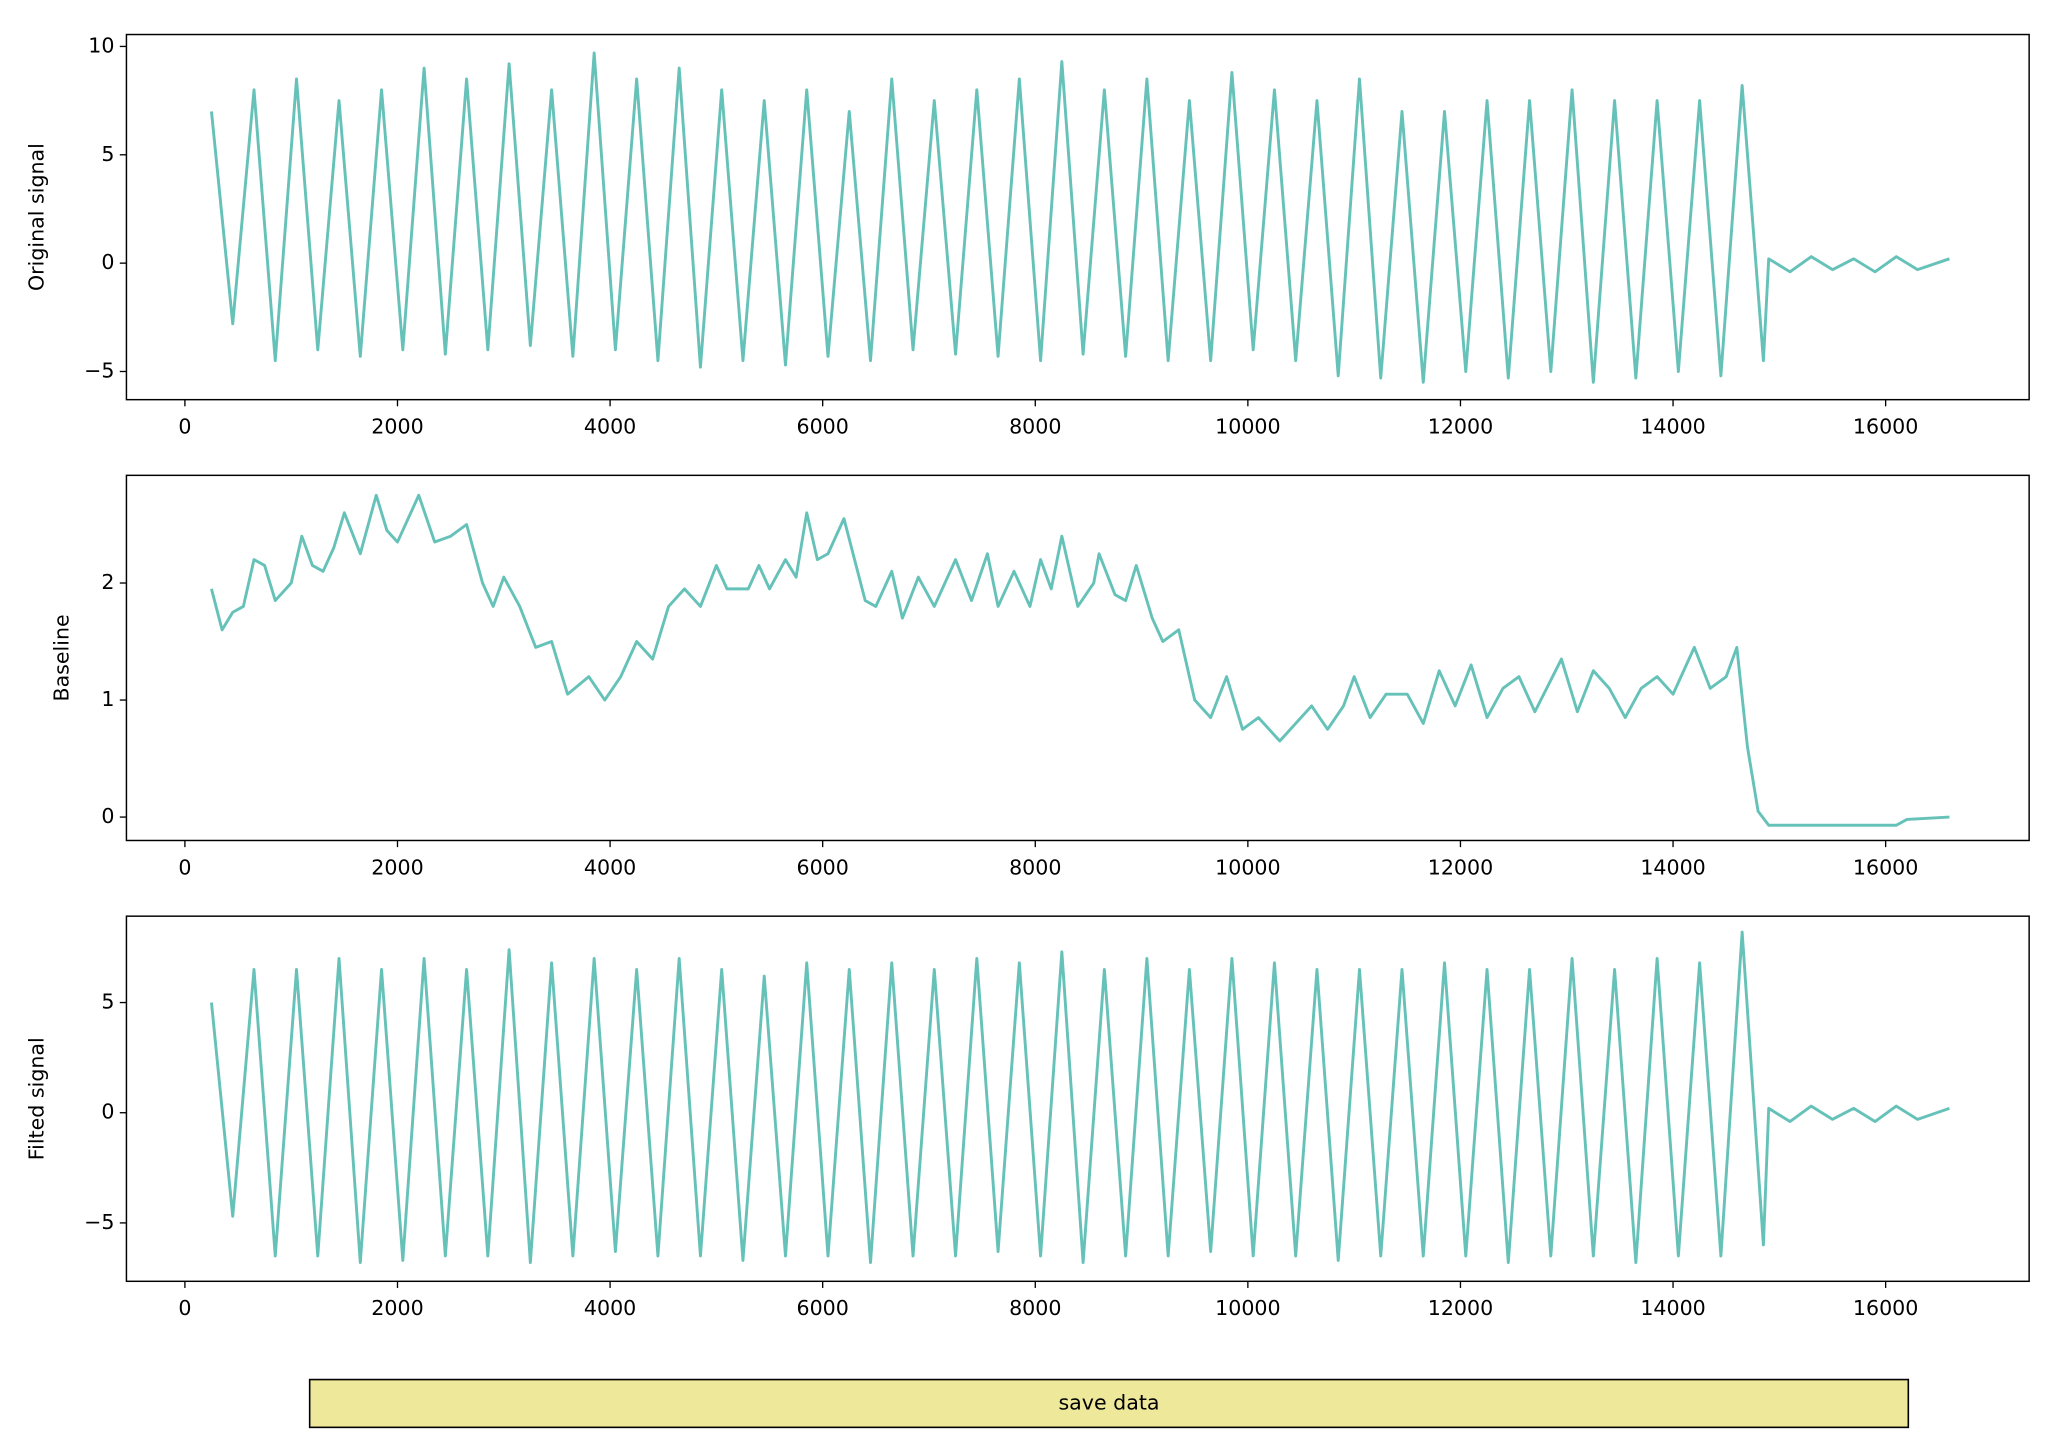  Describe the element at coordinates (107, 582) in the screenshot. I see `y-tick-label: 2` at that location.